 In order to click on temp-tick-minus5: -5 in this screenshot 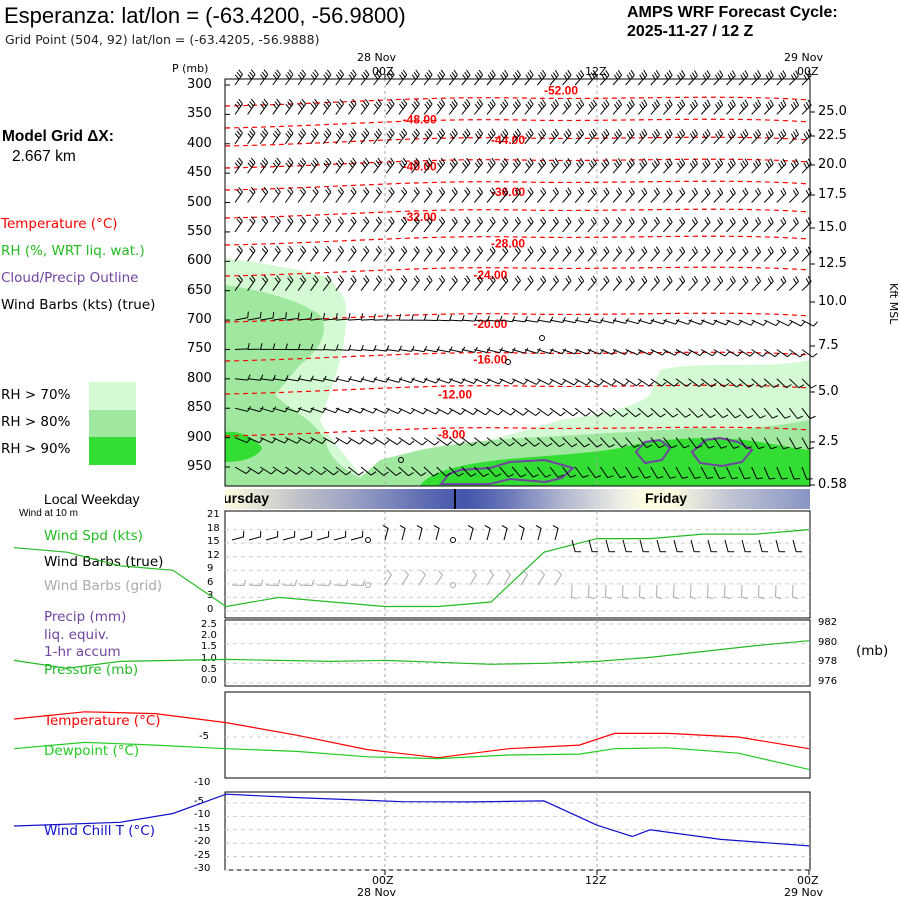, I will do `click(204, 736)`.